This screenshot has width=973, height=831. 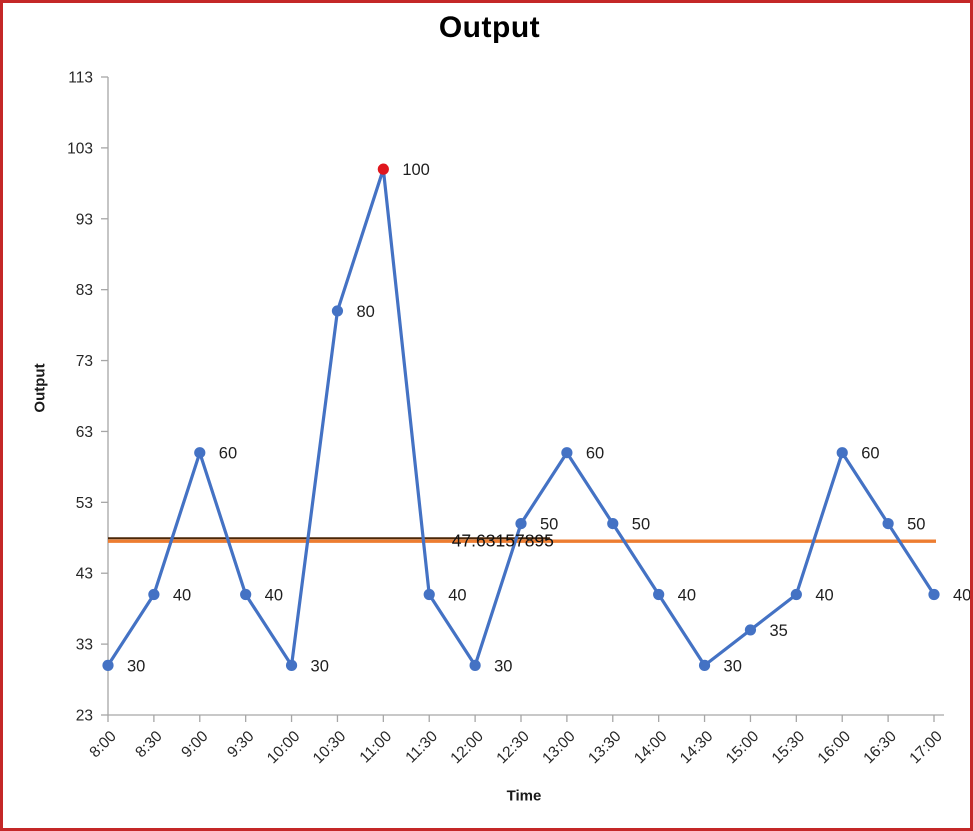 I want to click on x-axis-tick-label: 12:30, so click(x=513, y=748).